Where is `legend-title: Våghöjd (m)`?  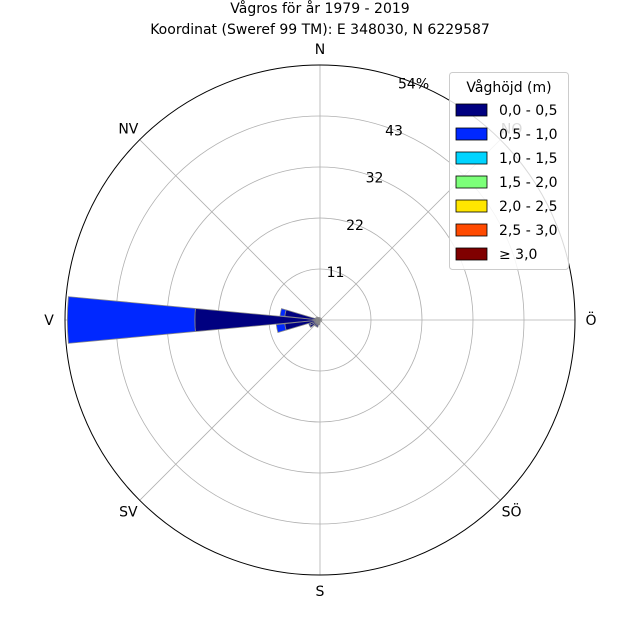
legend-title: Våghöjd (m) is located at coordinates (508, 87).